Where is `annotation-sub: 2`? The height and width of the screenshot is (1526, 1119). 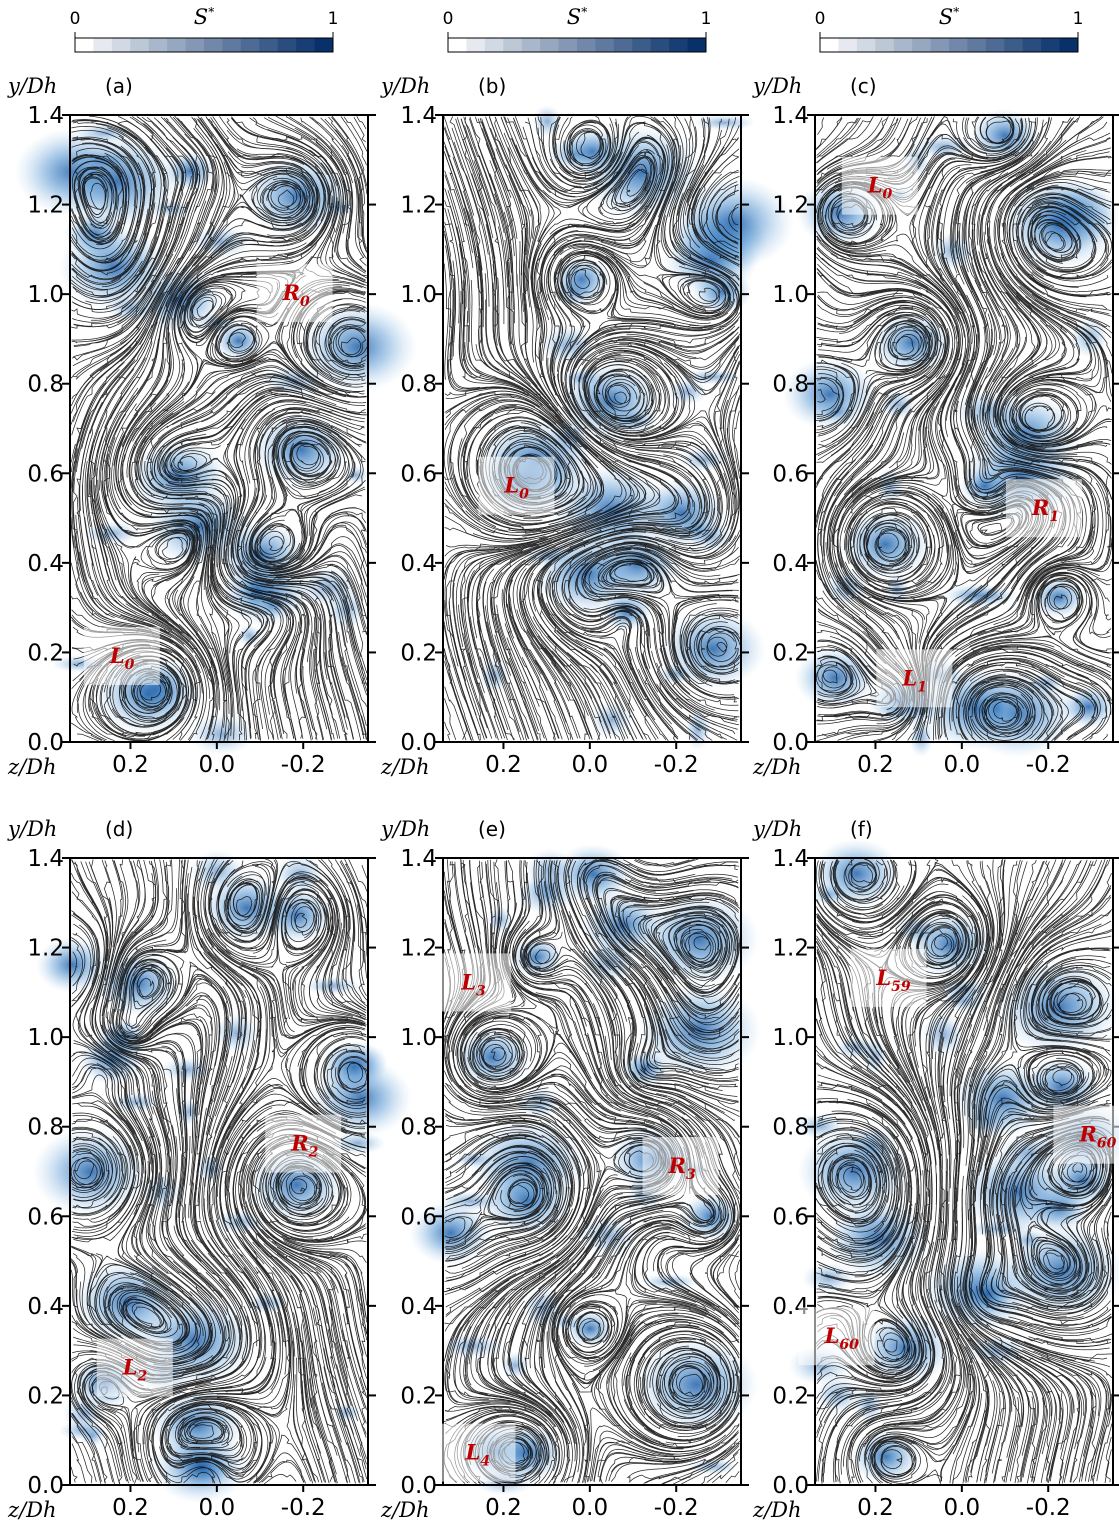 annotation-sub: 2 is located at coordinates (313, 1153).